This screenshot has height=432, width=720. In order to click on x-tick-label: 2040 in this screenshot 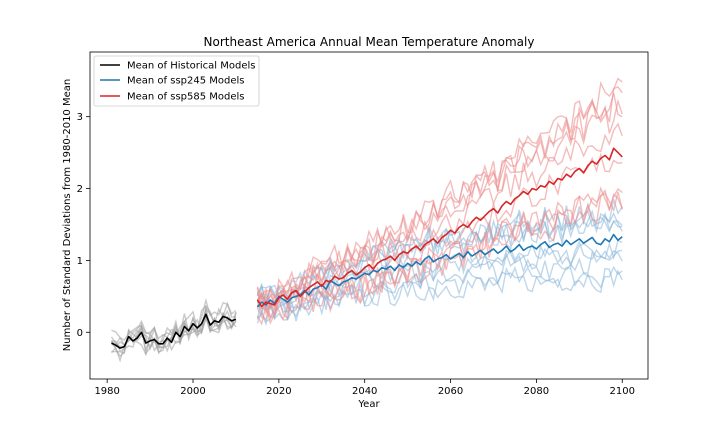, I will do `click(364, 391)`.